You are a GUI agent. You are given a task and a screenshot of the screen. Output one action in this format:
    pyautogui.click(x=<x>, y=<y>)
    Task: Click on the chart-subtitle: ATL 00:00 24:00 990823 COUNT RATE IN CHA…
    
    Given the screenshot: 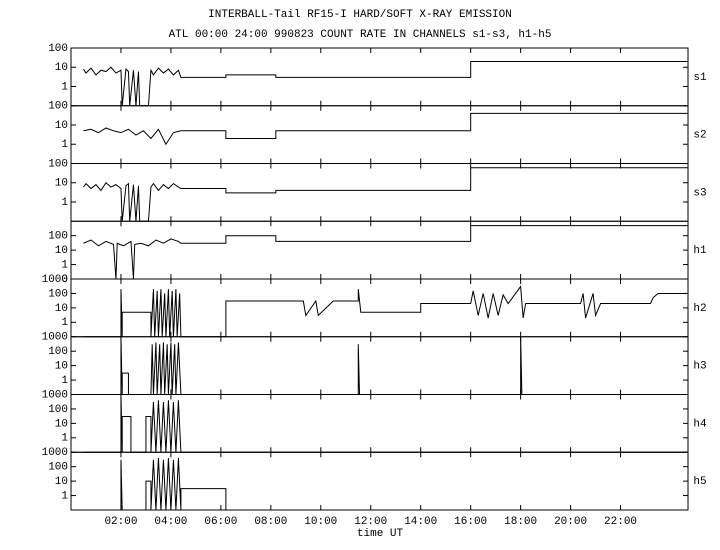 What is the action you would take?
    pyautogui.click(x=360, y=35)
    